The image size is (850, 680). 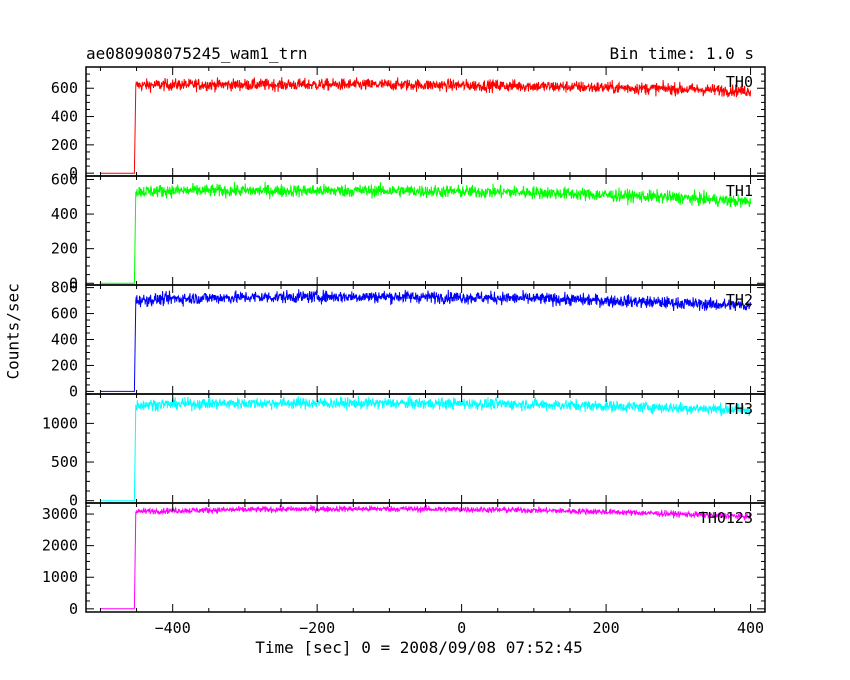 I want to click on th3-panel-label: TH3, so click(x=739, y=409).